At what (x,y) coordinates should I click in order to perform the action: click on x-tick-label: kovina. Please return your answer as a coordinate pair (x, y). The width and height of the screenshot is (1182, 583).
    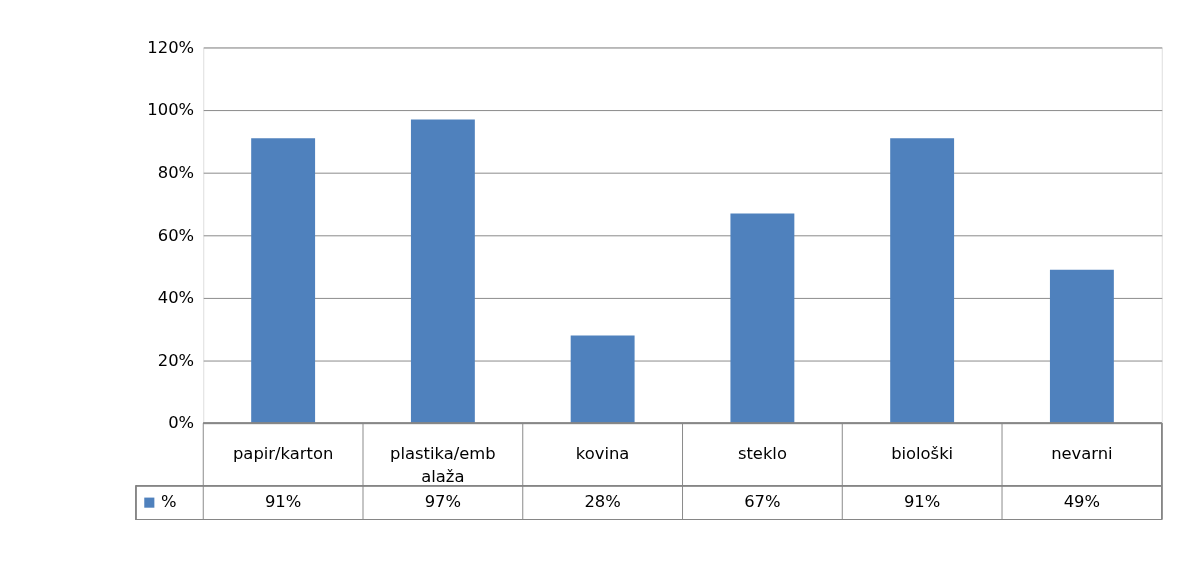
    Looking at the image, I should click on (602, 454).